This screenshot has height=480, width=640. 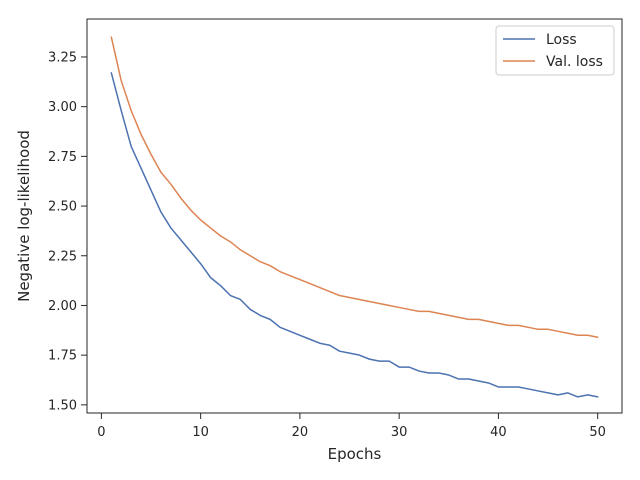 What do you see at coordinates (62, 256) in the screenshot?
I see `y-tick-label: 2.25` at bounding box center [62, 256].